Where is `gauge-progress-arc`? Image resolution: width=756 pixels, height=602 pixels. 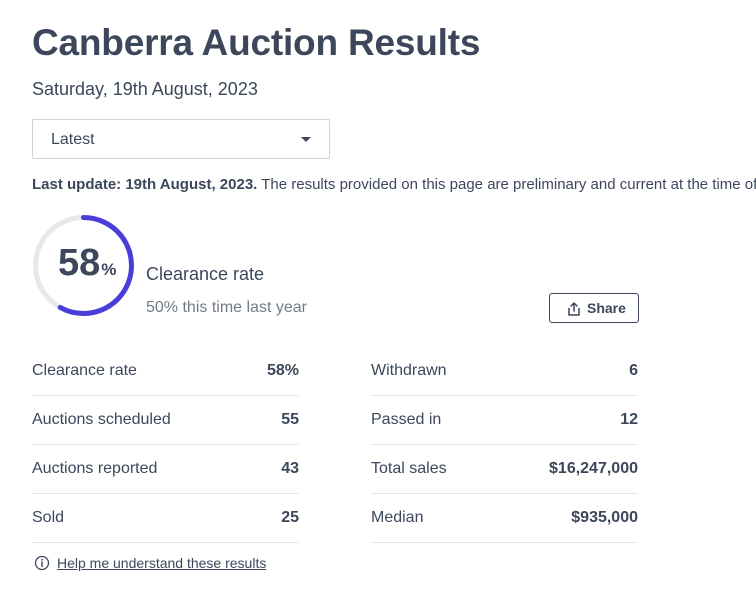 gauge-progress-arc is located at coordinates (83, 265).